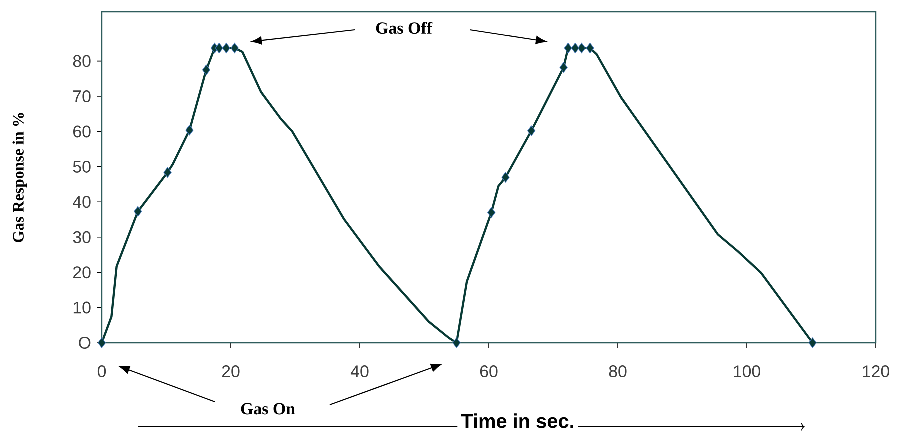 The image size is (904, 434). Describe the element at coordinates (517, 421) in the screenshot. I see `x-axis-title: Time in sec.` at that location.